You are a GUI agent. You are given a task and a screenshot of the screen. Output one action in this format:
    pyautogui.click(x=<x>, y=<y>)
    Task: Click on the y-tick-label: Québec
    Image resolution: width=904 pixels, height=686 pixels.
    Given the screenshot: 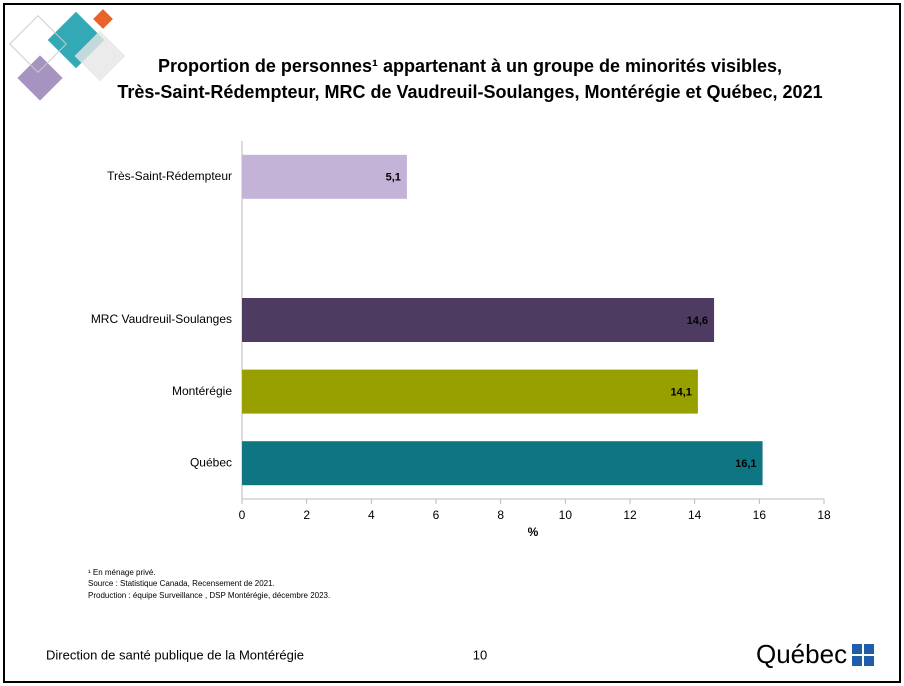 What is the action you would take?
    pyautogui.click(x=211, y=462)
    